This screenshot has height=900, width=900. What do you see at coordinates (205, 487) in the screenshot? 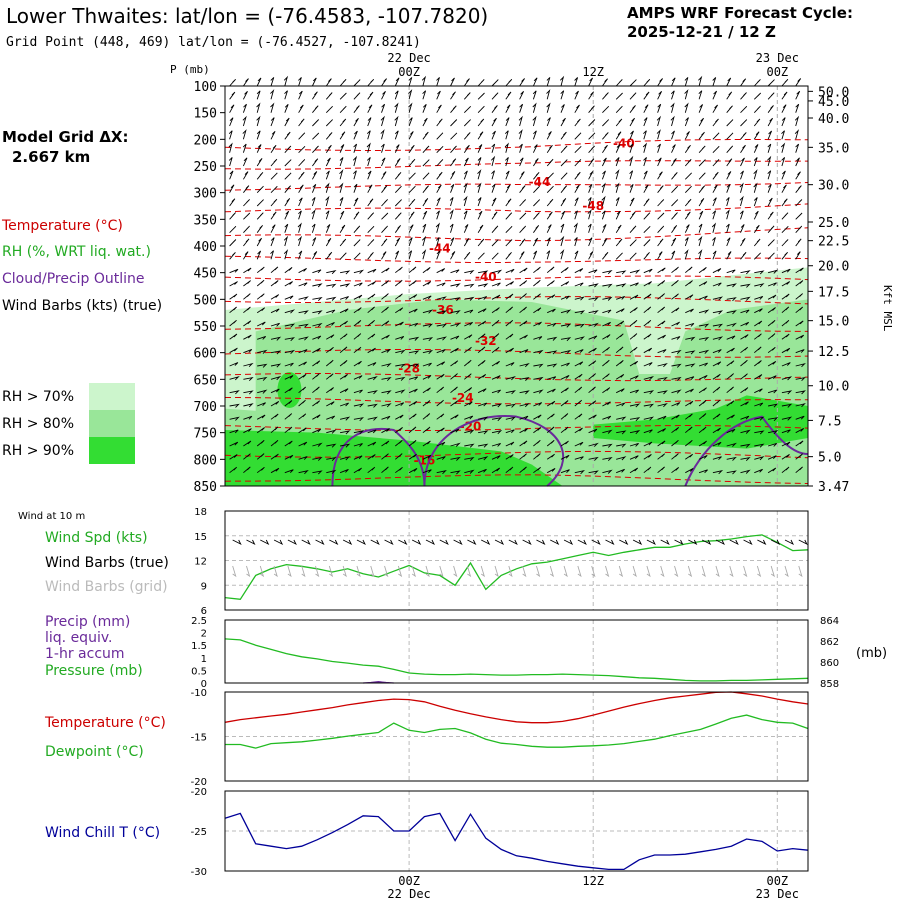
I see `xs-ytick-label: 850` at bounding box center [205, 487].